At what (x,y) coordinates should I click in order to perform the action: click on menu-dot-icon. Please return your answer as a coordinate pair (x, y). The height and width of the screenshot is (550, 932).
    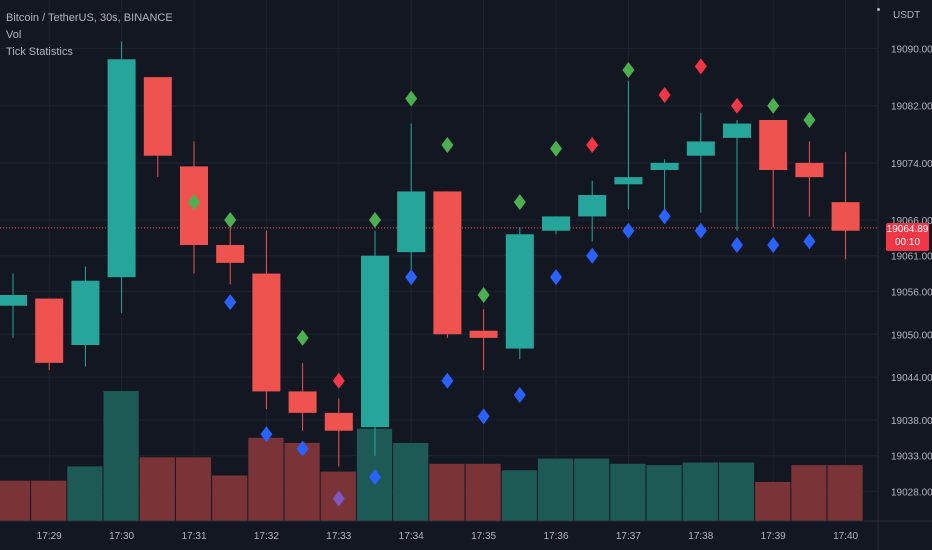
    Looking at the image, I should click on (878, 9).